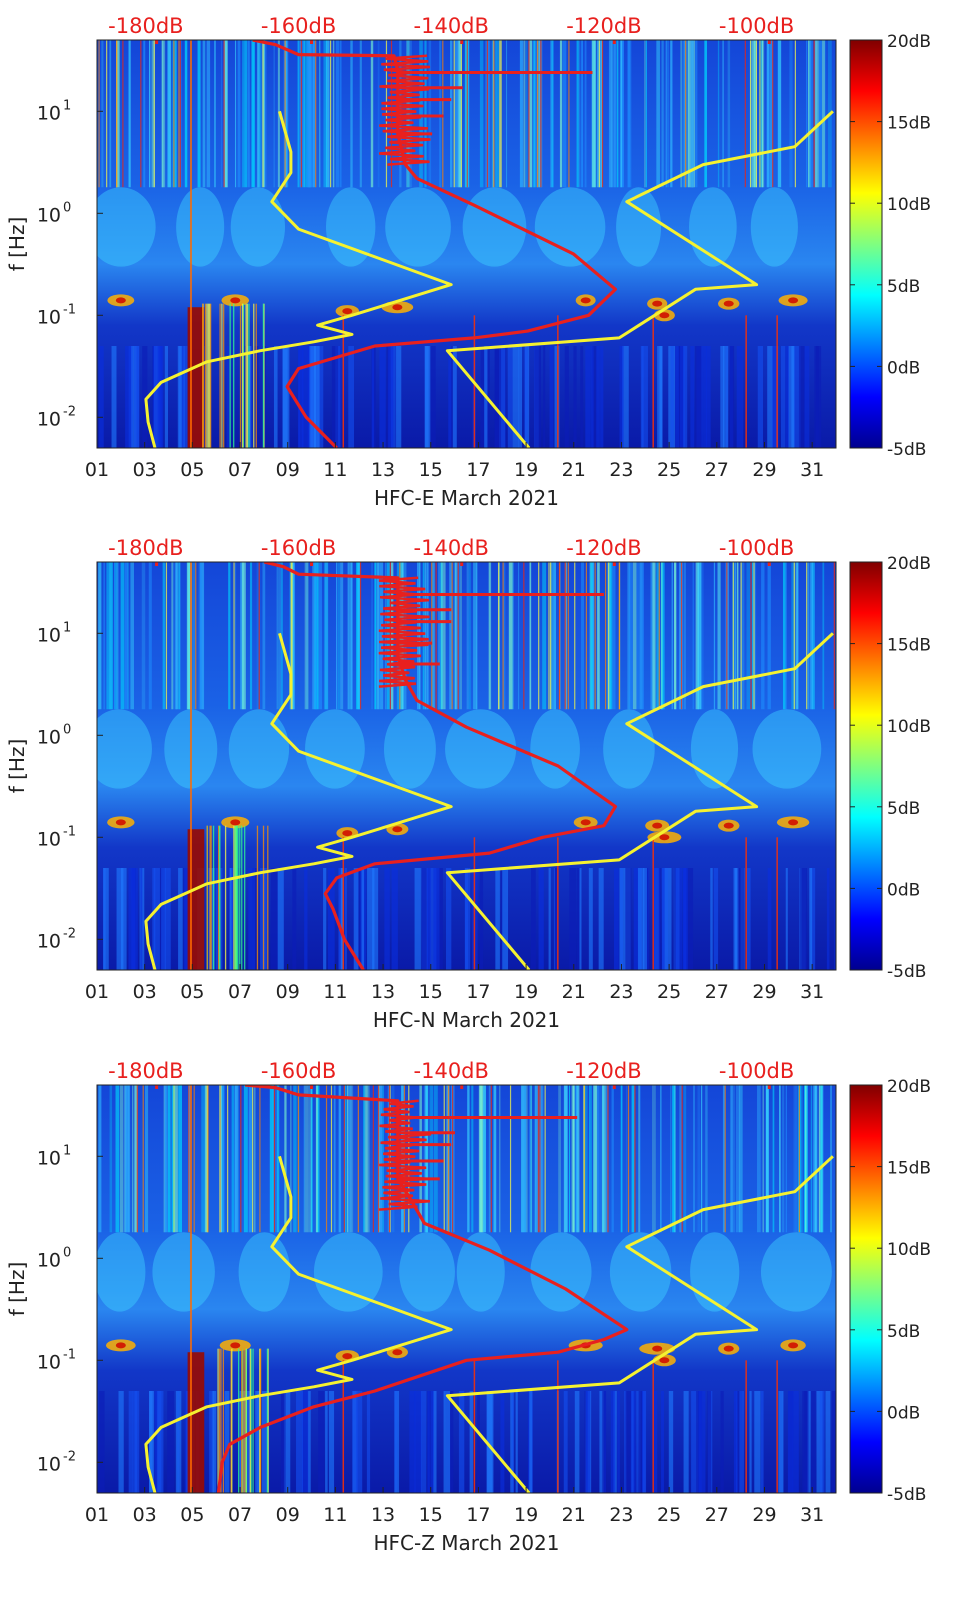 This screenshot has height=1599, width=962. What do you see at coordinates (466, 1543) in the screenshot?
I see `x-axis-title: HFC-Z March 2021` at bounding box center [466, 1543].